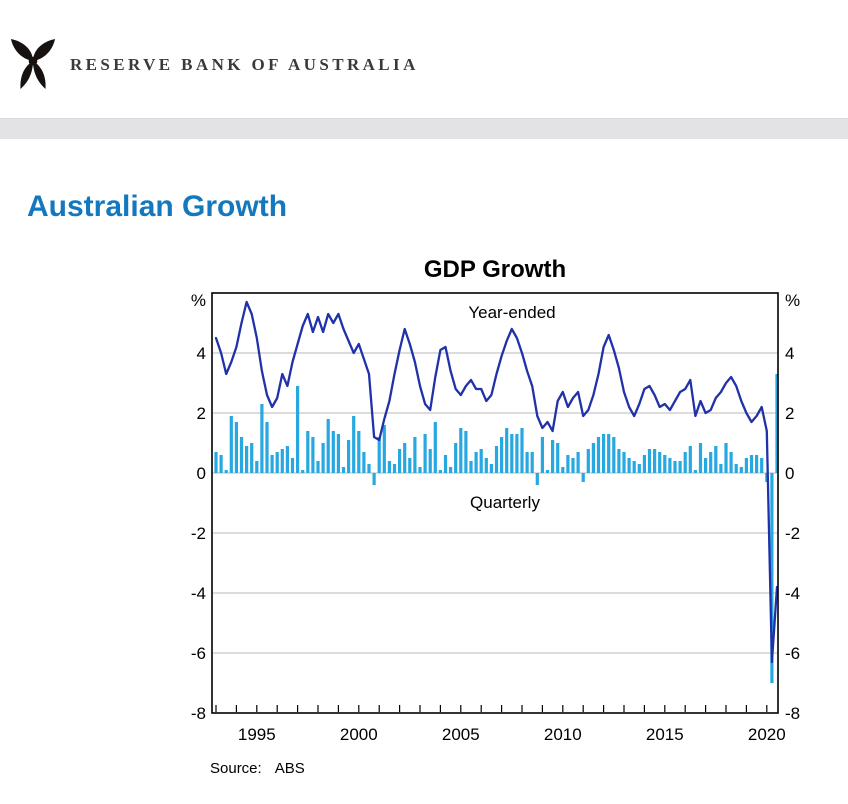  What do you see at coordinates (461, 734) in the screenshot?
I see `svg-text: 2005` at bounding box center [461, 734].